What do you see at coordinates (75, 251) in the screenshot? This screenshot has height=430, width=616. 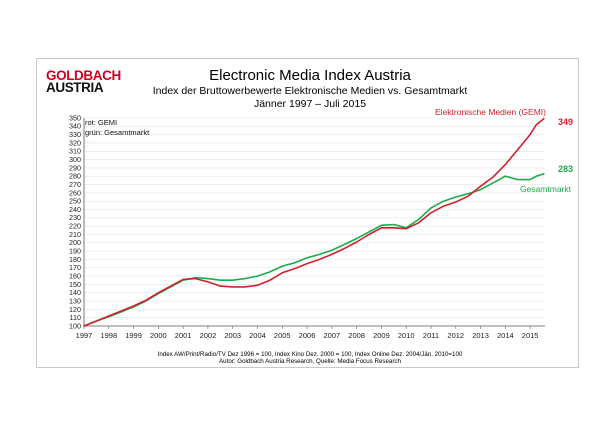 I see `y-tick-label: 190` at bounding box center [75, 251].